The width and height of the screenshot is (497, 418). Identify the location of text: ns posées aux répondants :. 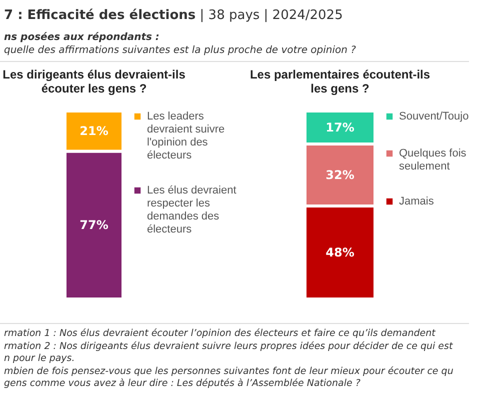
(82, 37).